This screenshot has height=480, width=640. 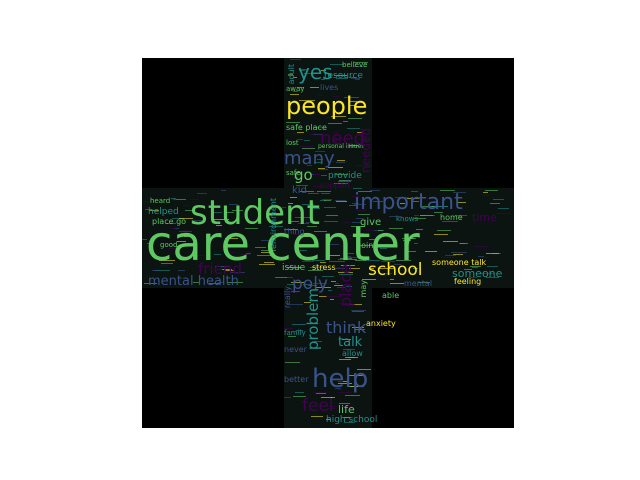 I want to click on word-able: able, so click(x=391, y=295).